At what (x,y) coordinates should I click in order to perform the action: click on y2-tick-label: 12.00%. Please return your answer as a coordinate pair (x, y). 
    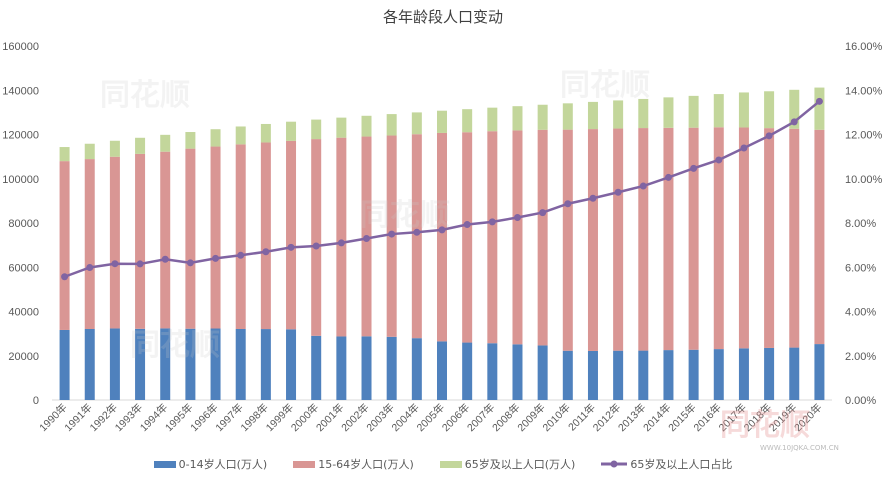
    Looking at the image, I should click on (864, 136).